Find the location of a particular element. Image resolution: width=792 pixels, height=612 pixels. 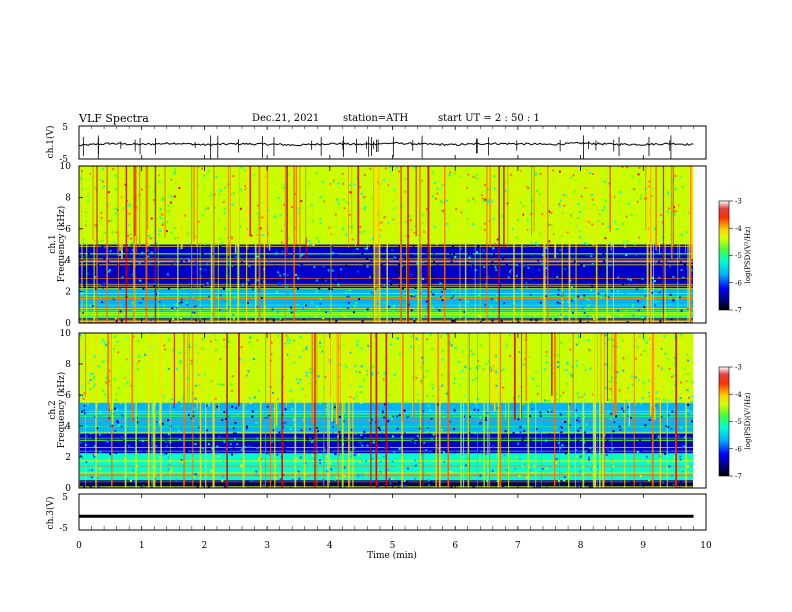

ch2-frequency-ylabel: Frequency (kHz) is located at coordinates (61, 410).